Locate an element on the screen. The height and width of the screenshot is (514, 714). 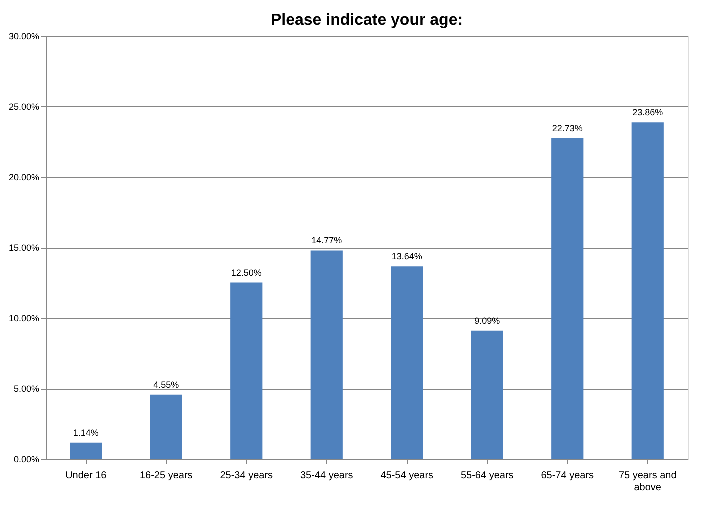
y-tick-label: 30.00% is located at coordinates (24, 37).